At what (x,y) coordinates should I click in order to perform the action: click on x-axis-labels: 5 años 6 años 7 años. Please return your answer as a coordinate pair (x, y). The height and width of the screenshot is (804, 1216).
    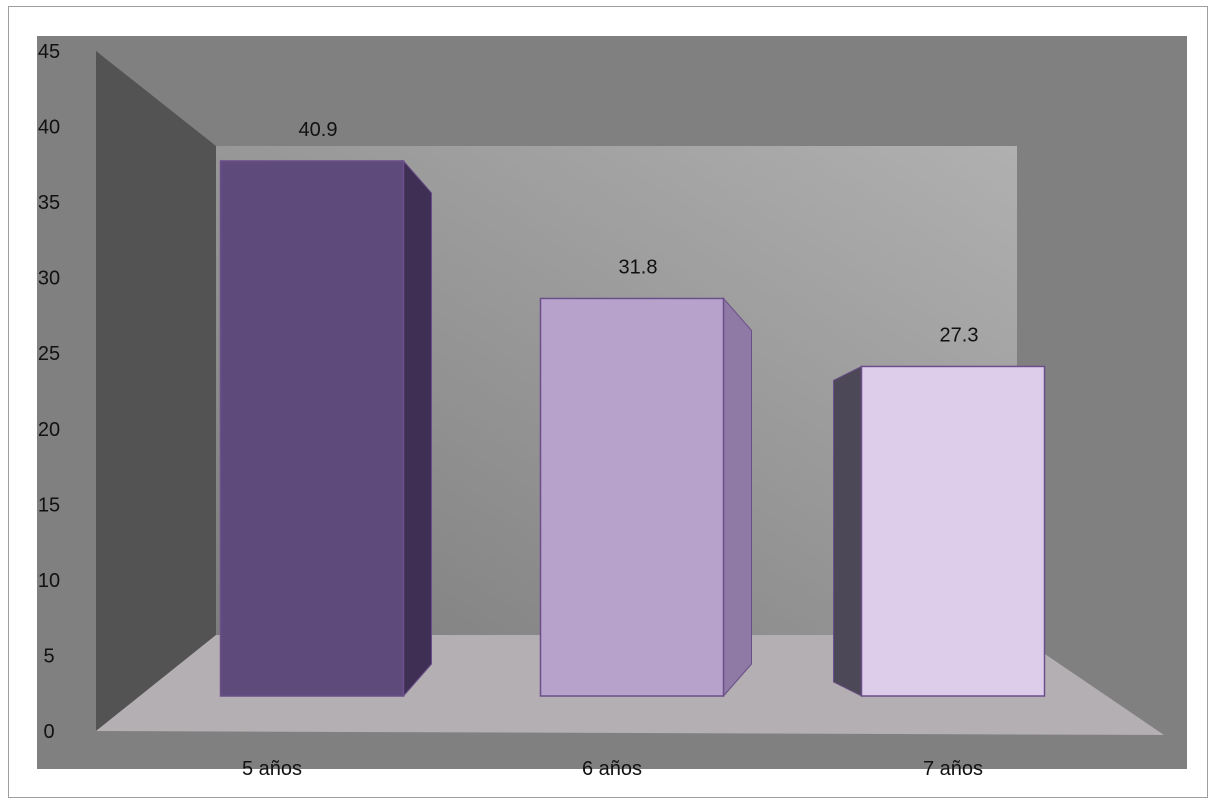
    Looking at the image, I should click on (612, 769).